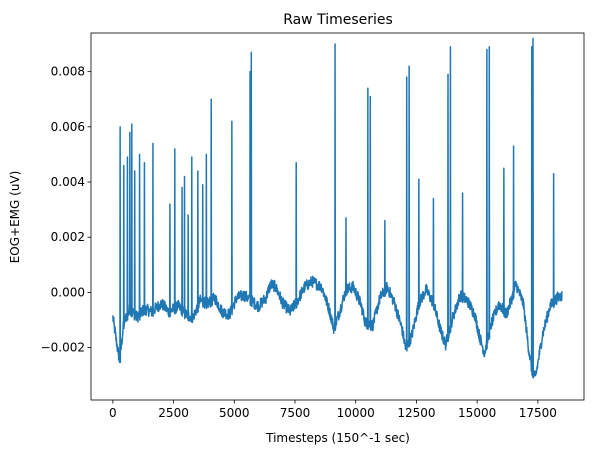 Image resolution: width=596 pixels, height=455 pixels. What do you see at coordinates (538, 413) in the screenshot?
I see `x-tick-label: 17500` at bounding box center [538, 413].